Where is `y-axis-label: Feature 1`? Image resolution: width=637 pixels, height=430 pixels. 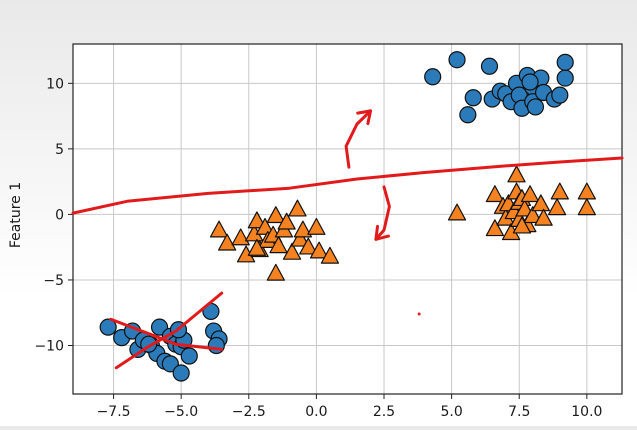
y-axis-label: Feature 1 is located at coordinates (16, 215).